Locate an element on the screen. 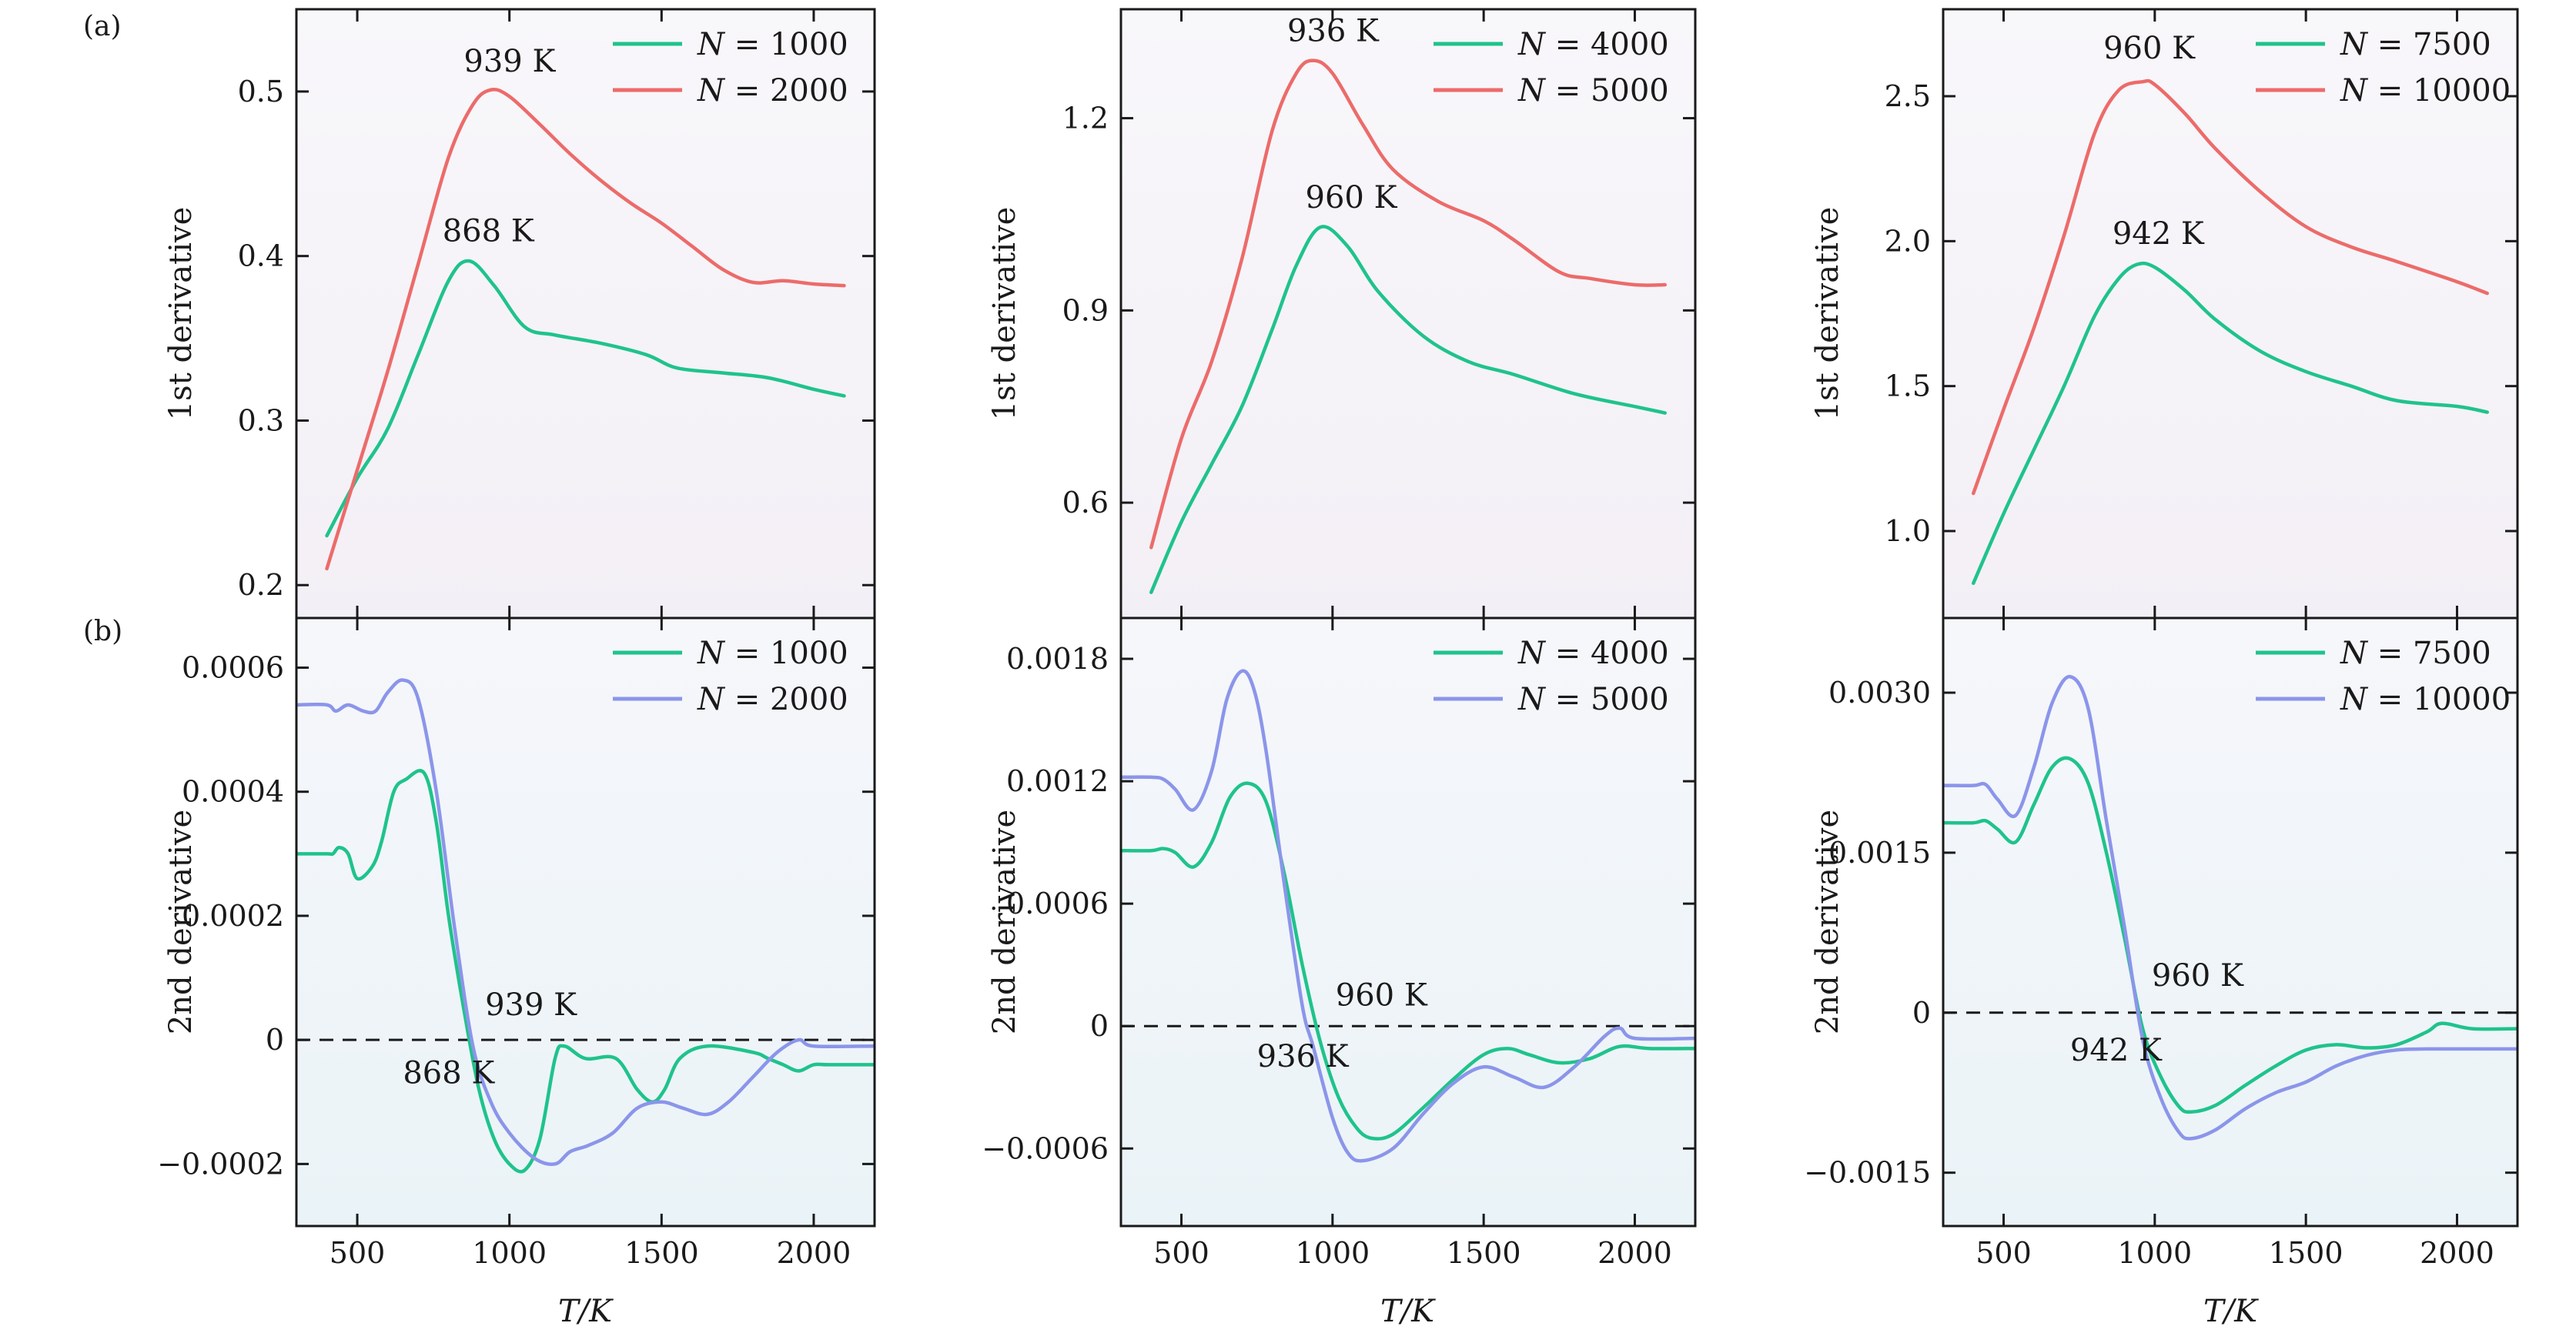 This screenshot has width=2576, height=1333. peak-annotation: 936 K is located at coordinates (1333, 31).